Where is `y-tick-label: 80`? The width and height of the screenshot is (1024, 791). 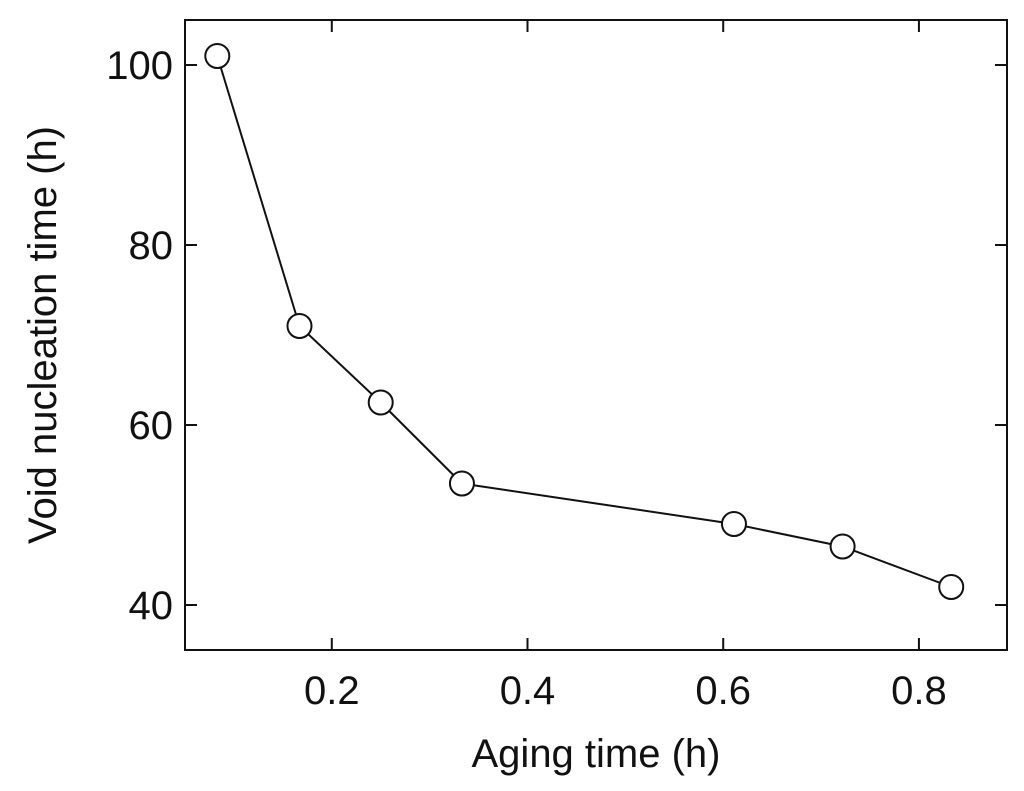
y-tick-label: 80 is located at coordinates (151, 246).